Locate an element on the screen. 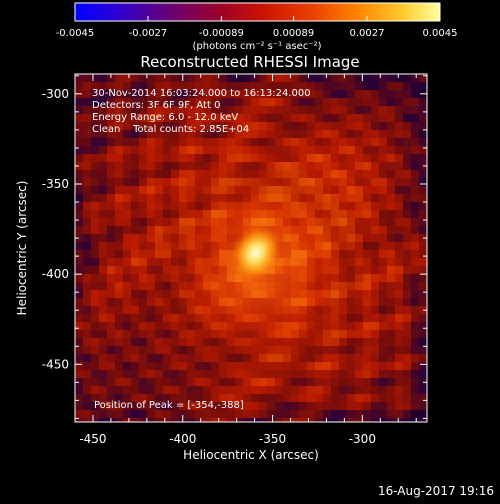 Image resolution: width=500 pixels, height=504 pixels. x-axis-label: Heliocentric X (arcsec) is located at coordinates (251, 455).